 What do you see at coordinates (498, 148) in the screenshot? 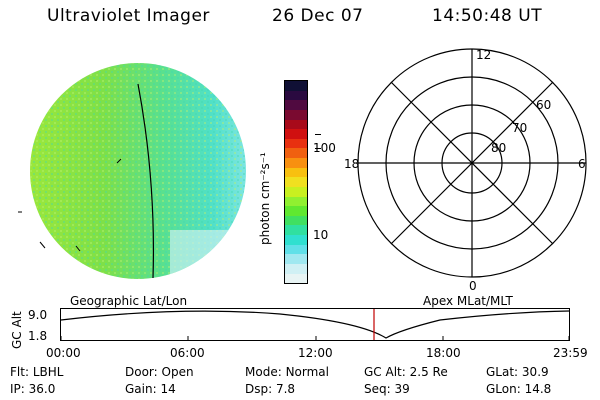
I see `lat-label-80: 80` at bounding box center [498, 148].